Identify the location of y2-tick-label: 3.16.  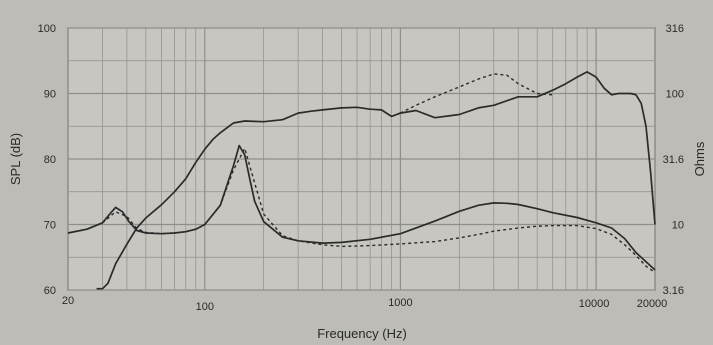
(673, 291).